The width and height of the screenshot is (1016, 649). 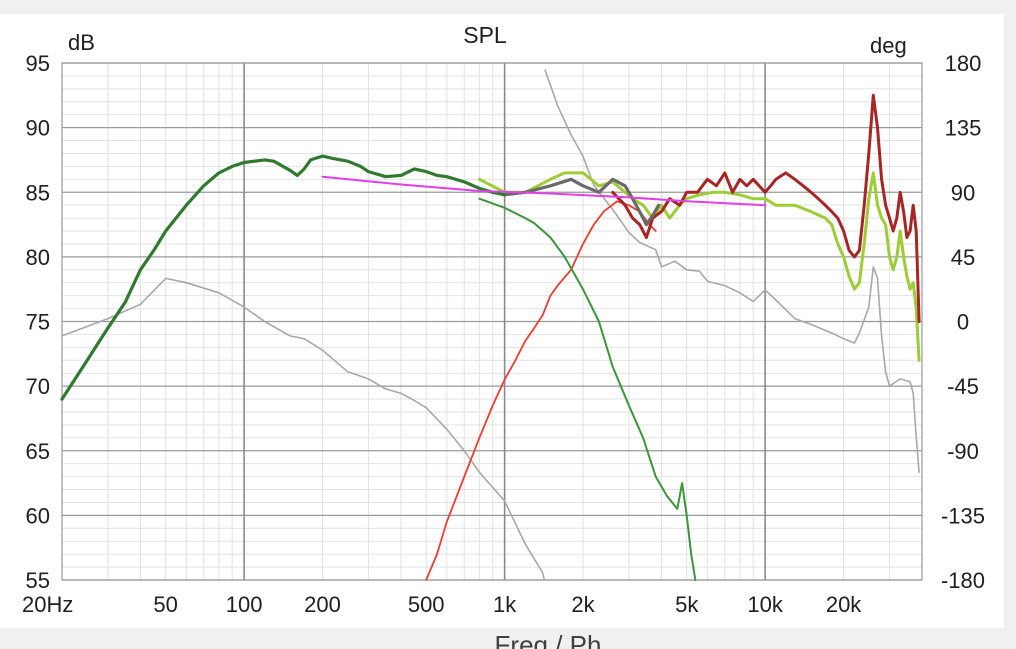 I want to click on right-axis-unit: deg, so click(x=888, y=45).